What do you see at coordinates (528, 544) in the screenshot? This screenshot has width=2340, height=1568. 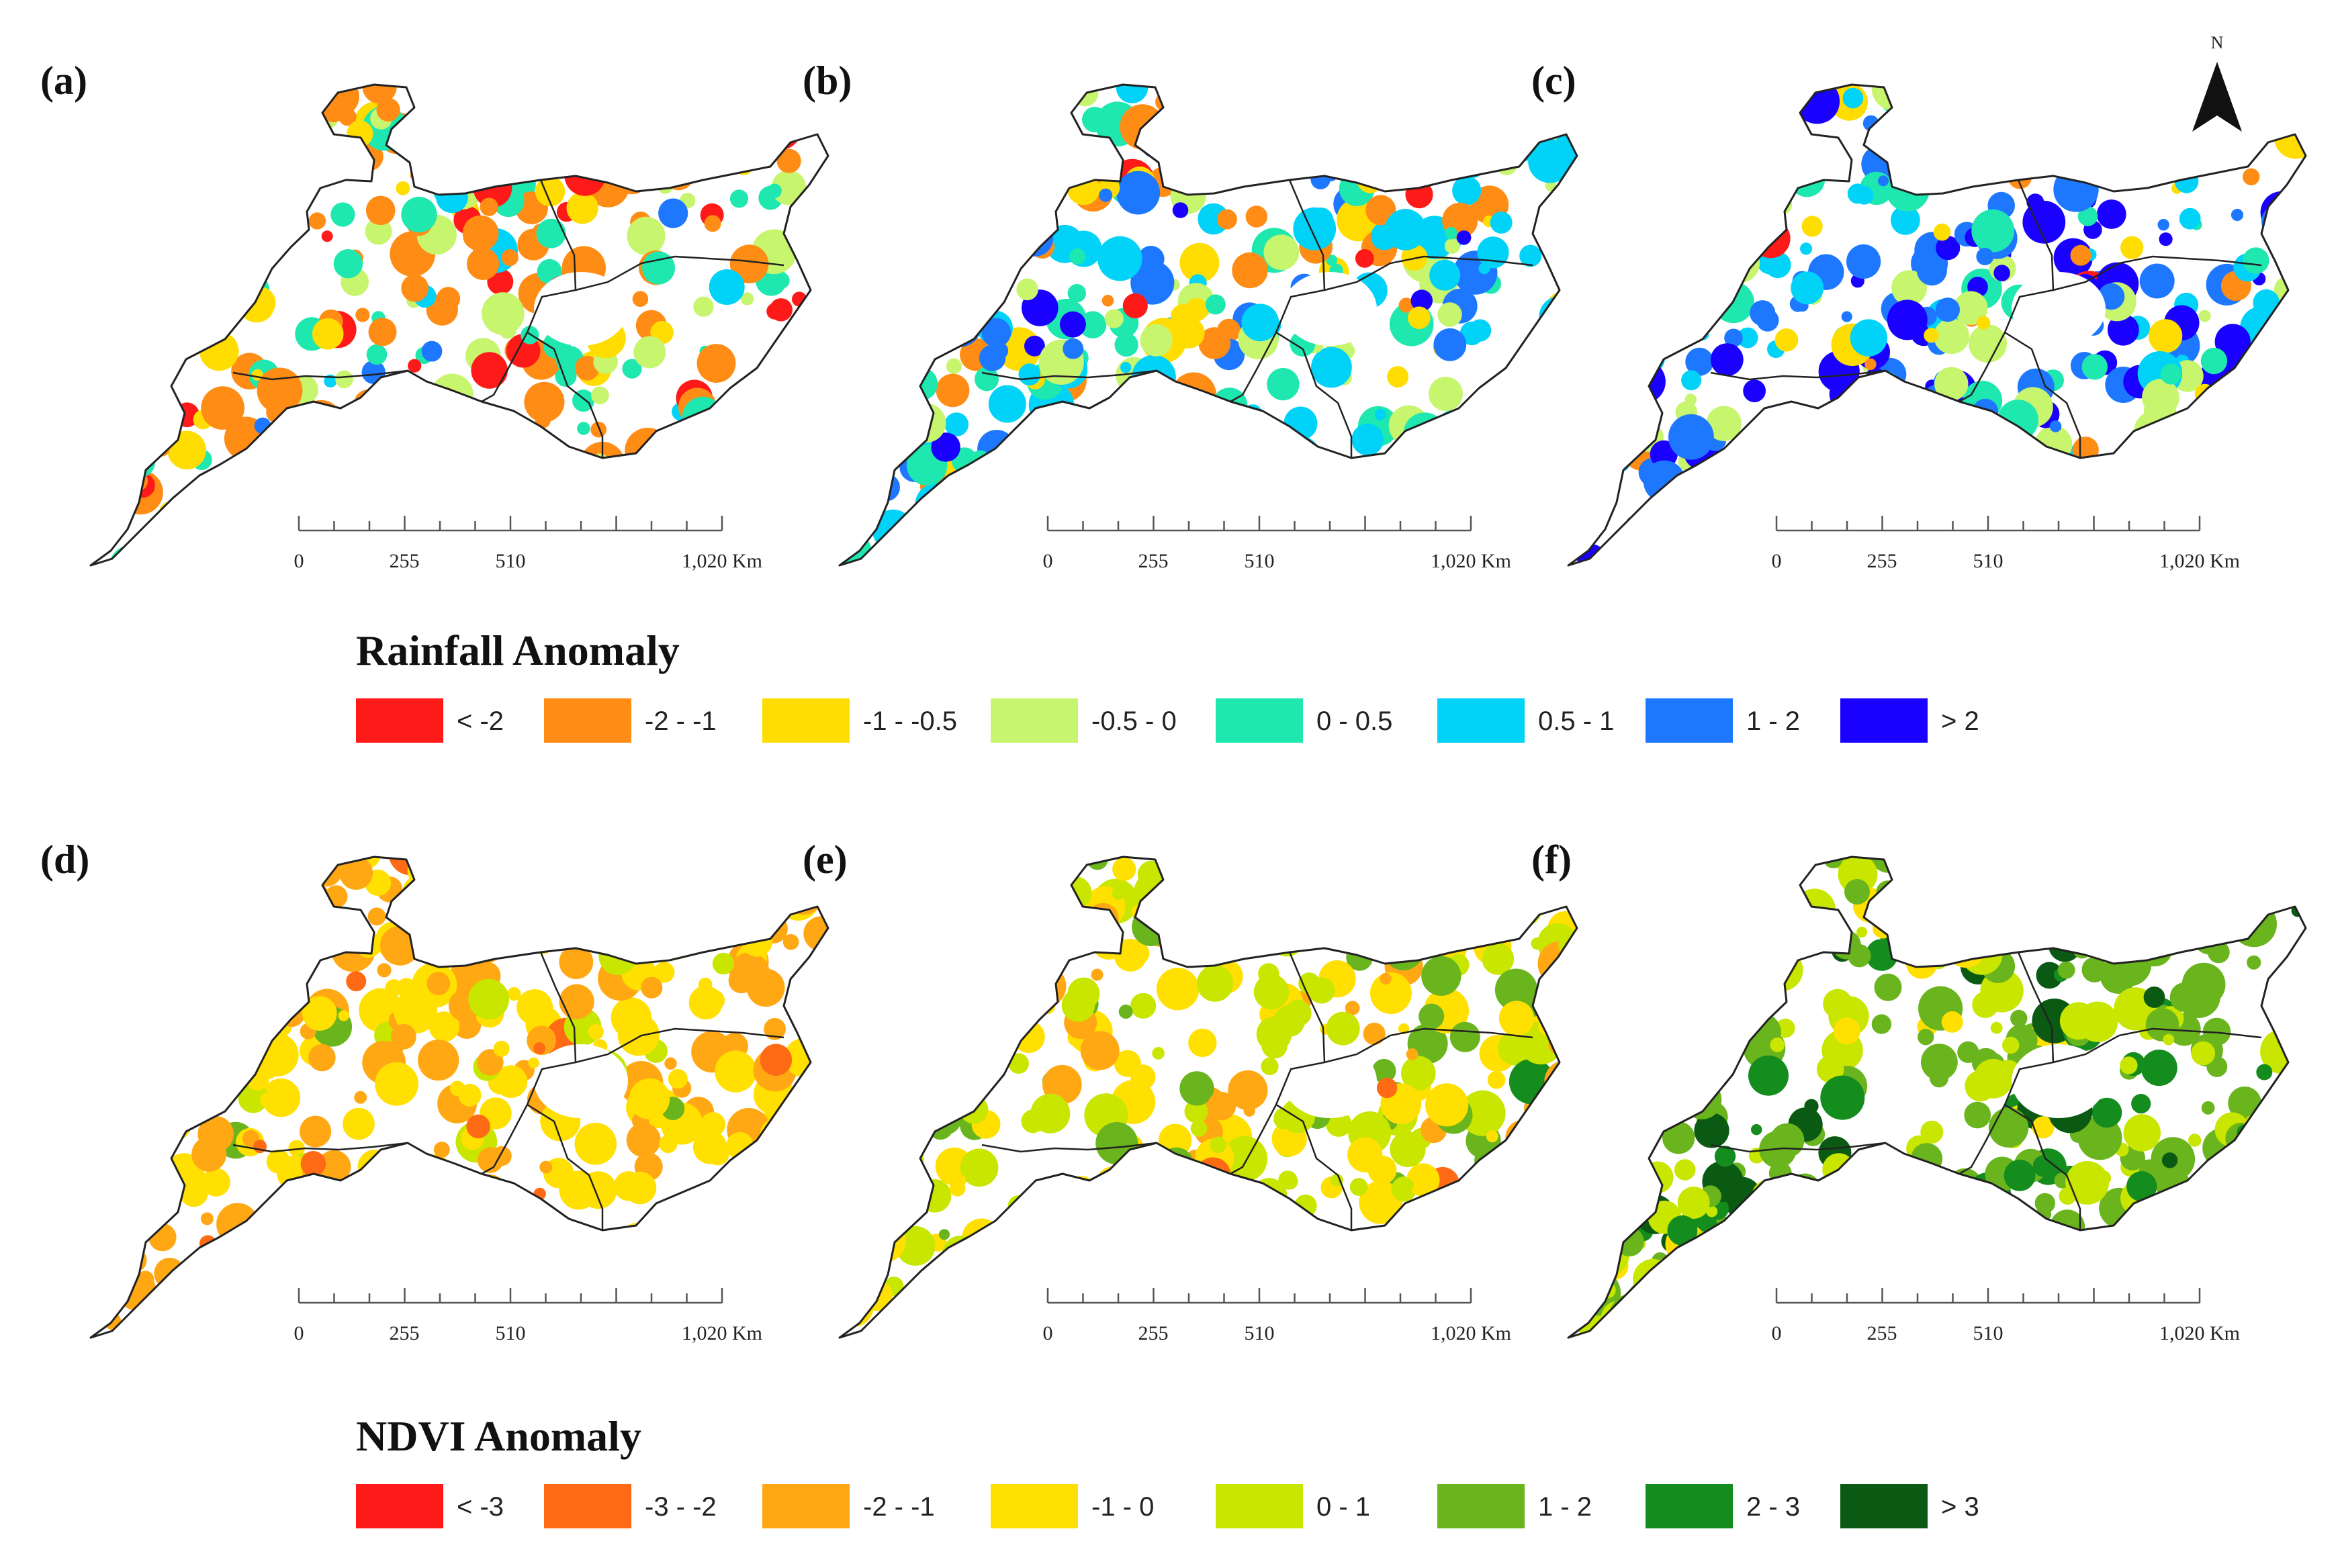 I see `scale-bar: 0 255 510 1,020 Km` at bounding box center [528, 544].